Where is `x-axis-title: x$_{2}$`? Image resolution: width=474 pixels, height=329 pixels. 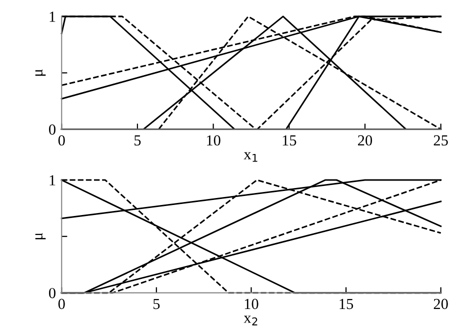 x-axis-title: x$_{2}$ is located at coordinates (251, 321).